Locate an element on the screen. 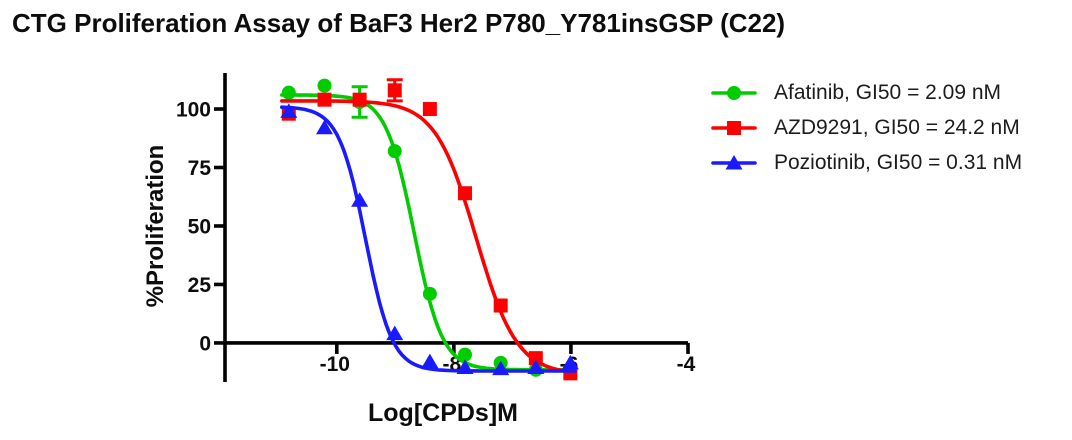 The height and width of the screenshot is (440, 1072). legend-label-azd9291: AZD9291, GI50 = 24.2 nM is located at coordinates (897, 127).